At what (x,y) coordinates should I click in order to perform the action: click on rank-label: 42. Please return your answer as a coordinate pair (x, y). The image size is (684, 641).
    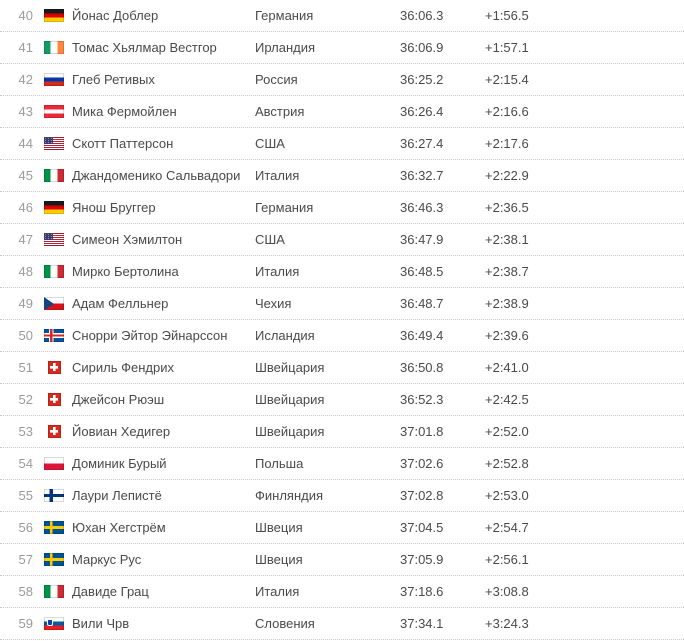
    Looking at the image, I should click on (25, 79).